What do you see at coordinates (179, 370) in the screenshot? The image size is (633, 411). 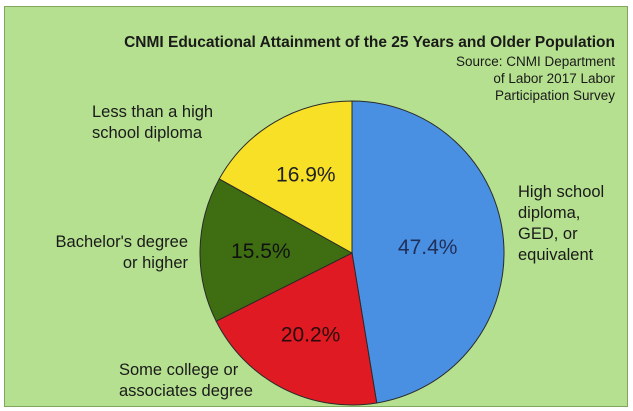 I see `category-label-line: Some college or` at bounding box center [179, 370].